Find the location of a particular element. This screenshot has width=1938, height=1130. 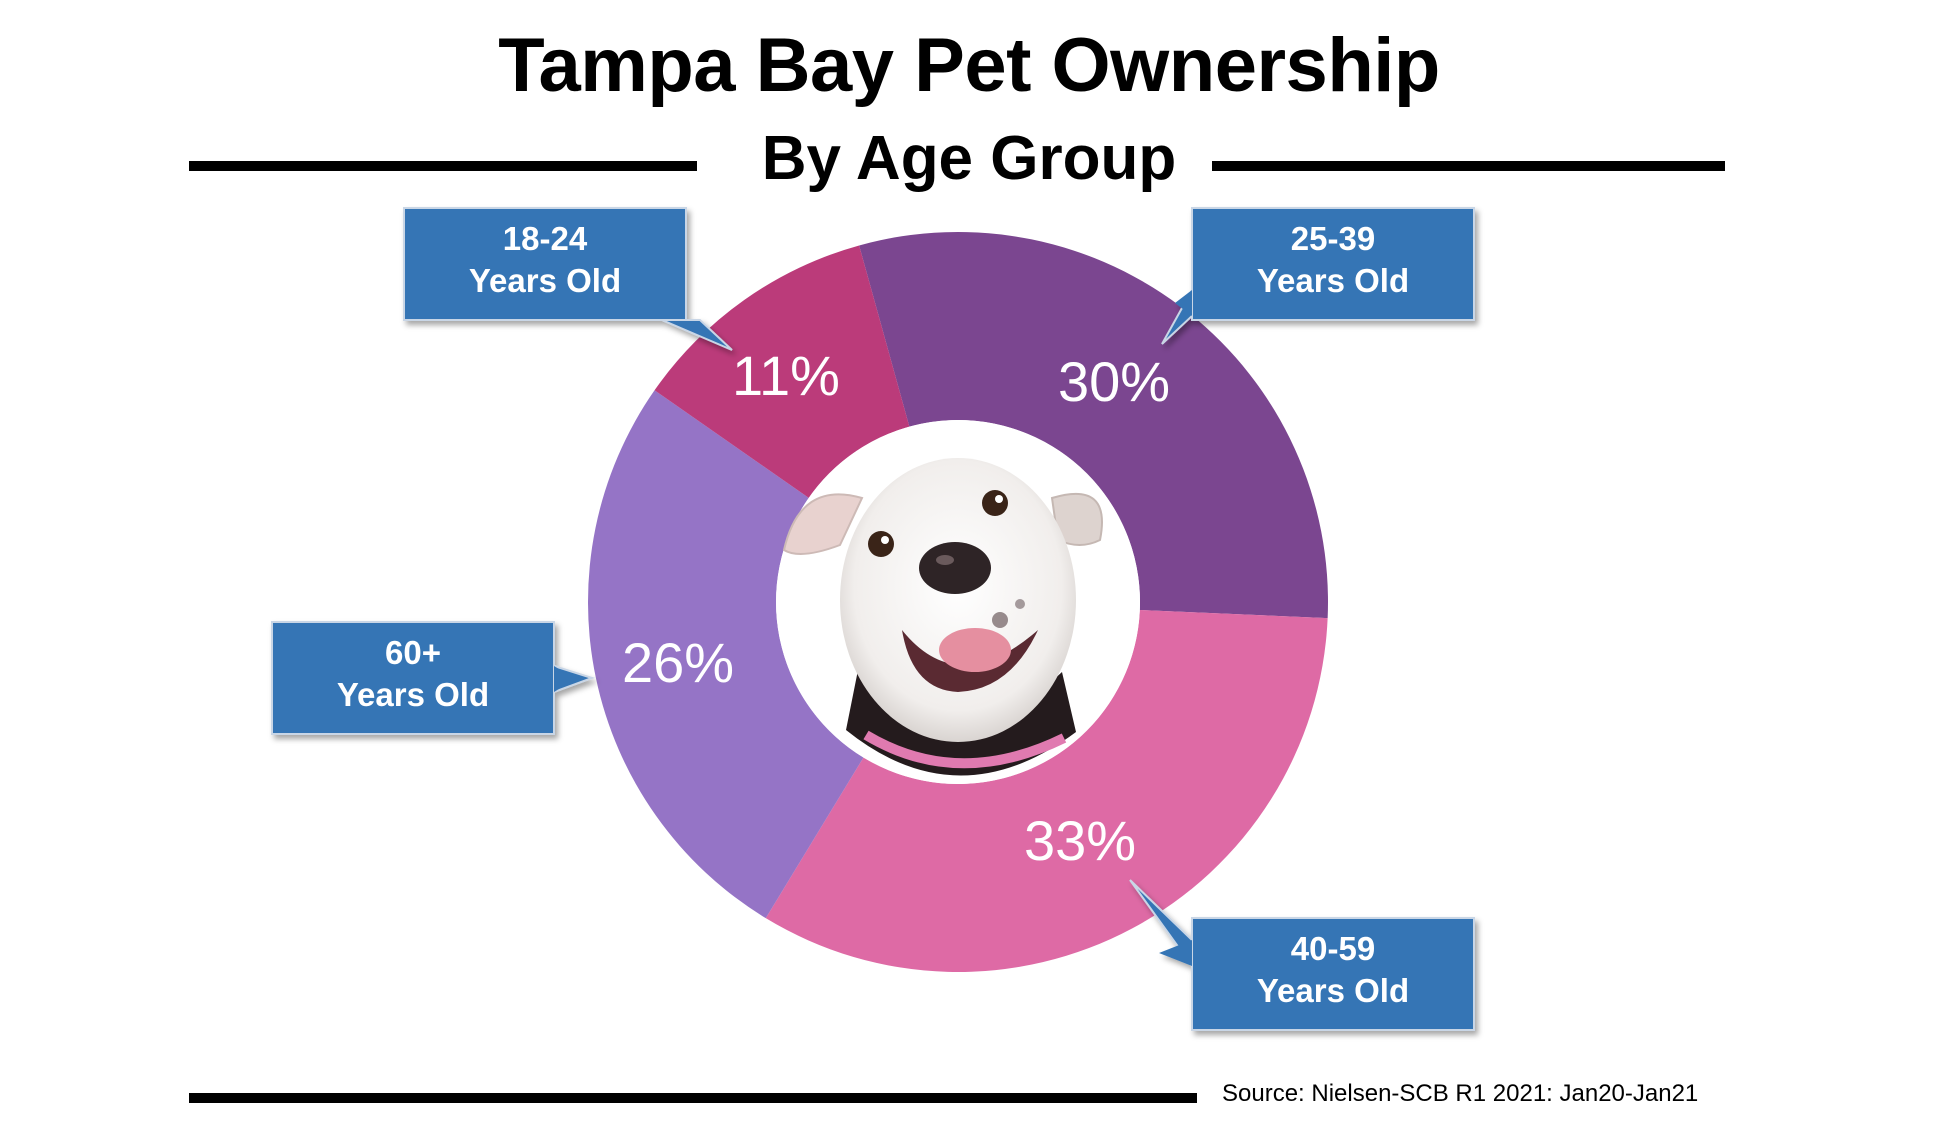

callout-age-range: 60+ is located at coordinates (413, 652).